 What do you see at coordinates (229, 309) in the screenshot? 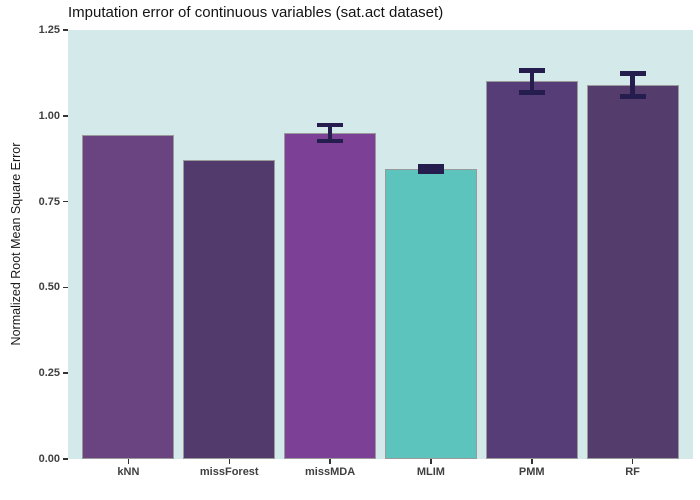
I see `bar-missForest` at bounding box center [229, 309].